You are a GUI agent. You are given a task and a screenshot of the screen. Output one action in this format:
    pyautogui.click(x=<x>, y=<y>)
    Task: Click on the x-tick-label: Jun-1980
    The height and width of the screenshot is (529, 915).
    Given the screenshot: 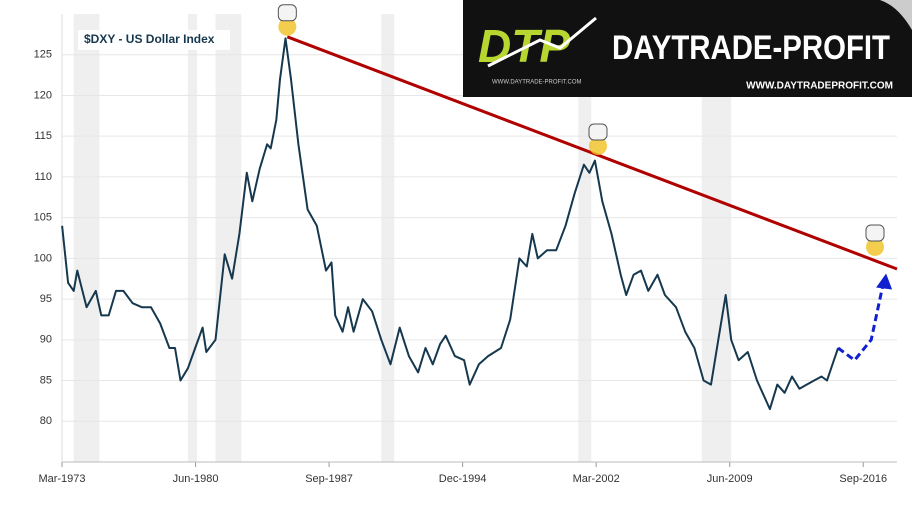 What is the action you would take?
    pyautogui.click(x=196, y=479)
    